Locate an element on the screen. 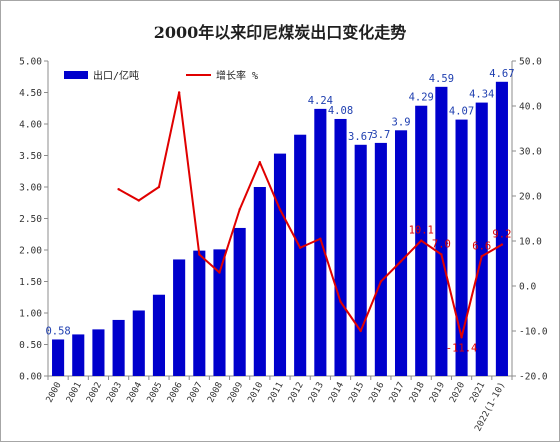  x-tick-label: 2015 is located at coordinates (356, 393).